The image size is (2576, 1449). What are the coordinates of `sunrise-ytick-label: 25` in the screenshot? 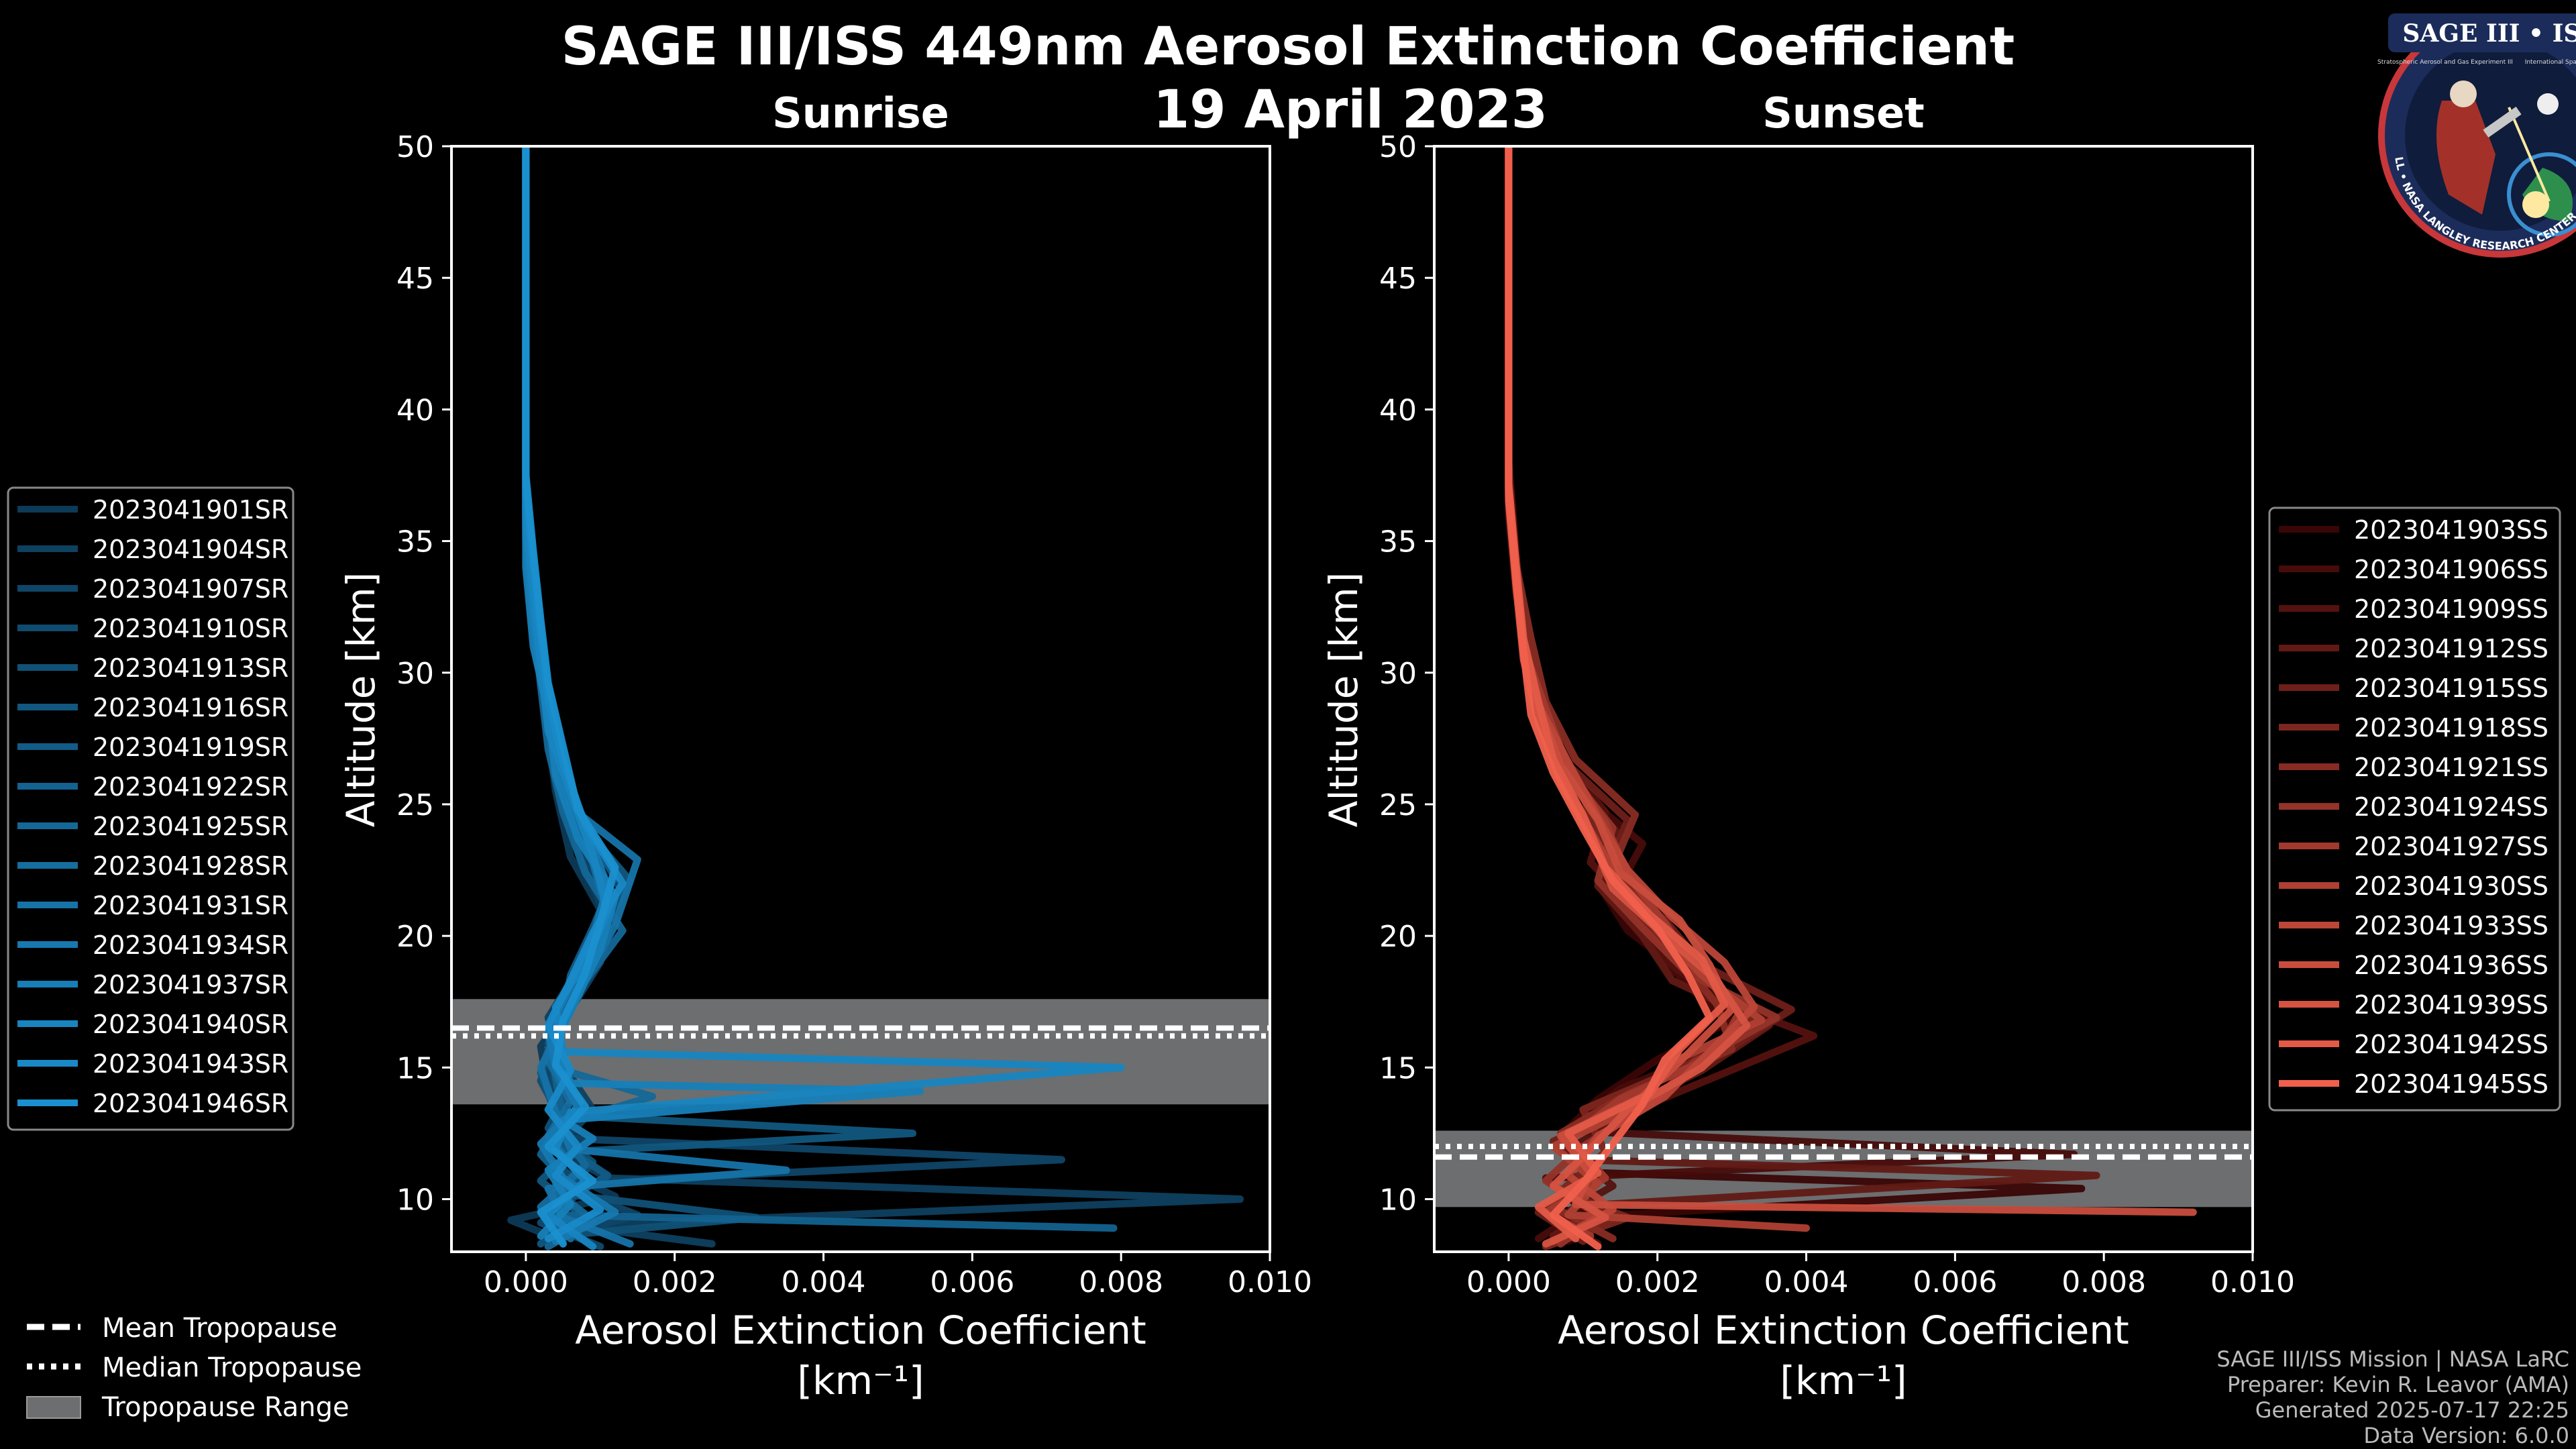 It's located at (415, 805).